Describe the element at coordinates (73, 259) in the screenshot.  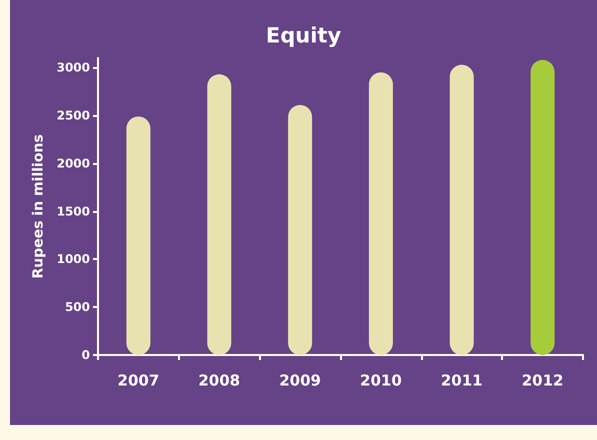
I see `y-tick-label: 1000` at that location.